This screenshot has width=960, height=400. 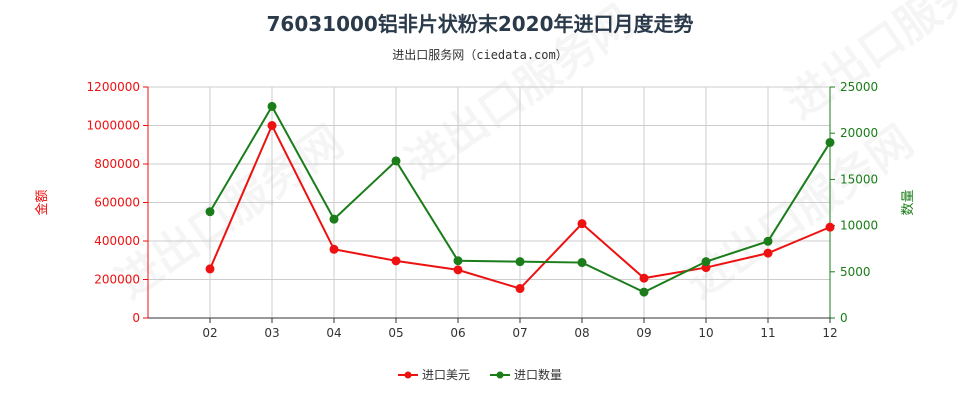 What do you see at coordinates (859, 226) in the screenshot?
I see `y-right-tick-label: 10000` at bounding box center [859, 226].